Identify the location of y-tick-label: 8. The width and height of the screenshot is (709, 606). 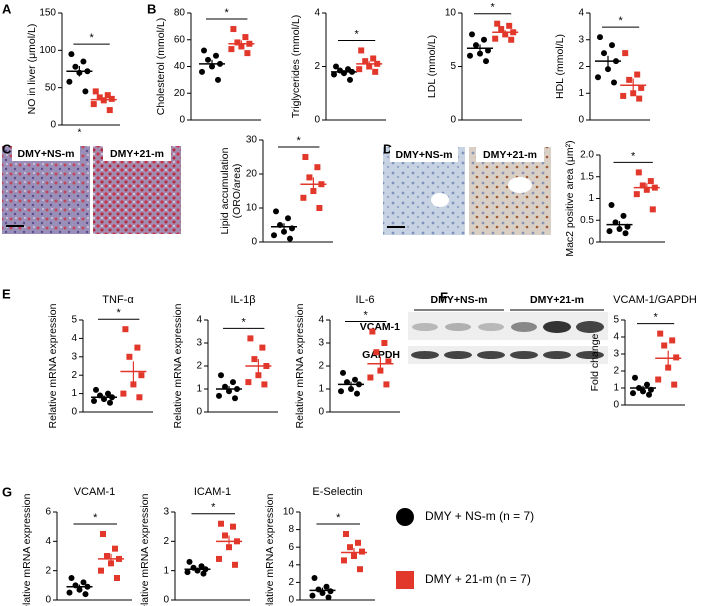
(291, 529).